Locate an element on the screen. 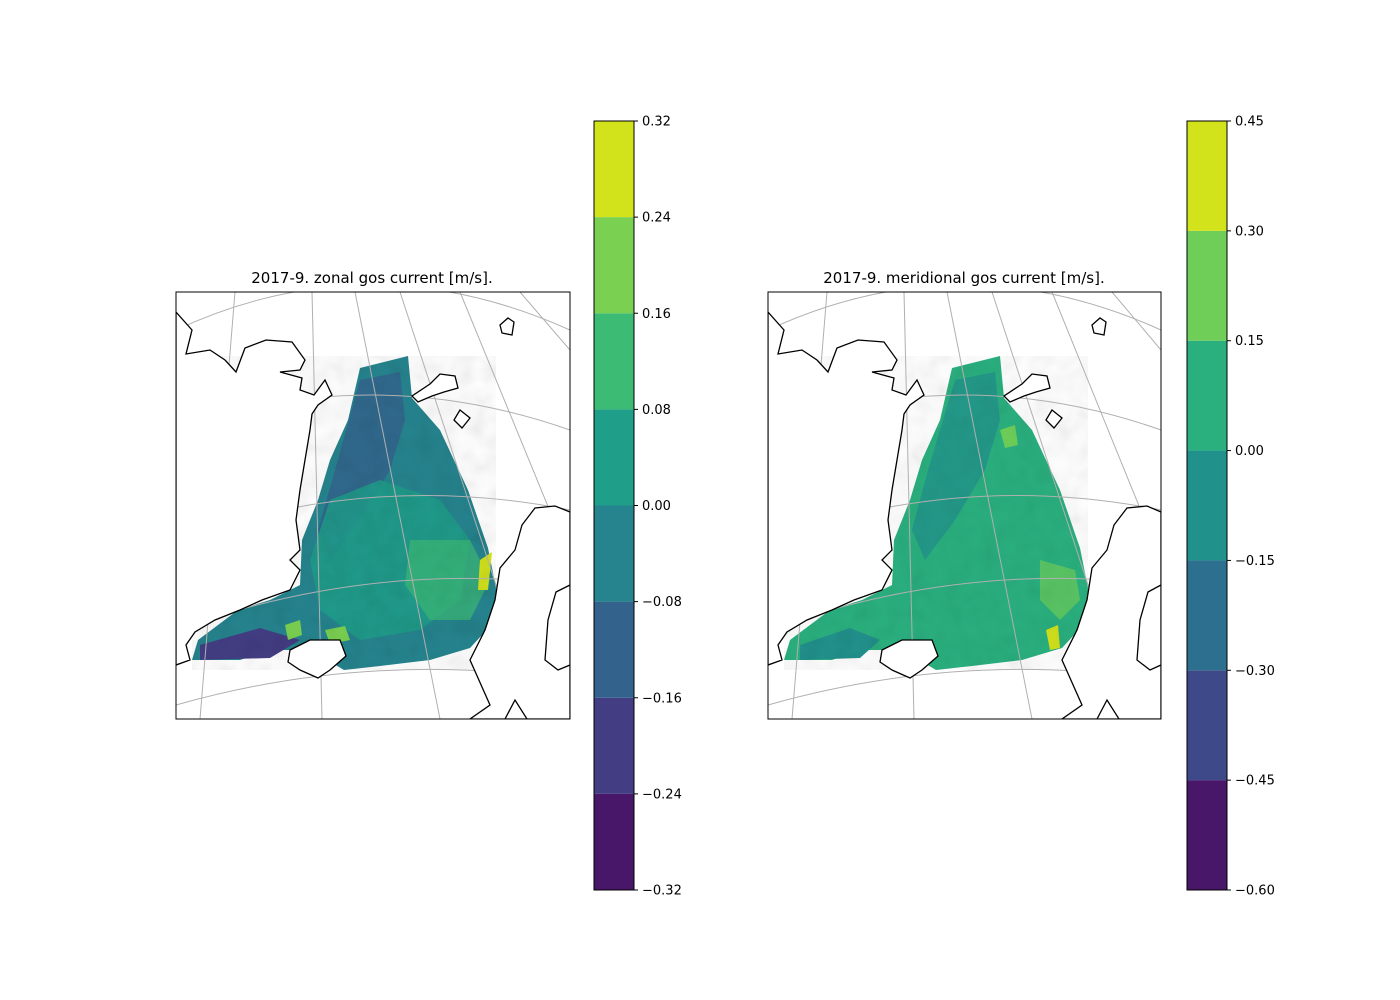 This screenshot has width=1400, height=1000. meridional-colorbar-tick-label: −0.15 is located at coordinates (1255, 561).